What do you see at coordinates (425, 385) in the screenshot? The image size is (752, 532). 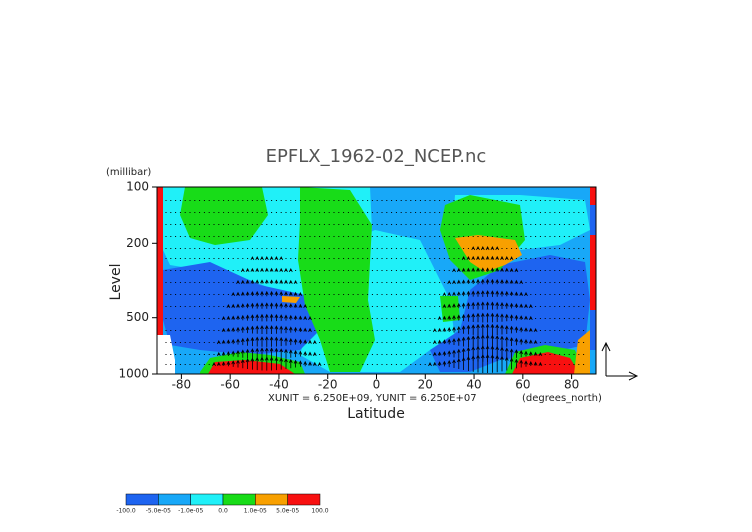 I see `x-tick-label: 20` at bounding box center [425, 385].